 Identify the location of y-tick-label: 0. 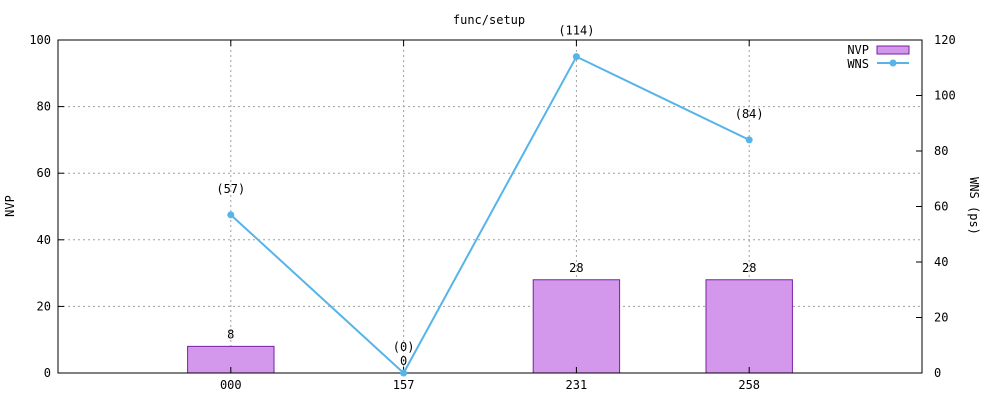
(47, 373).